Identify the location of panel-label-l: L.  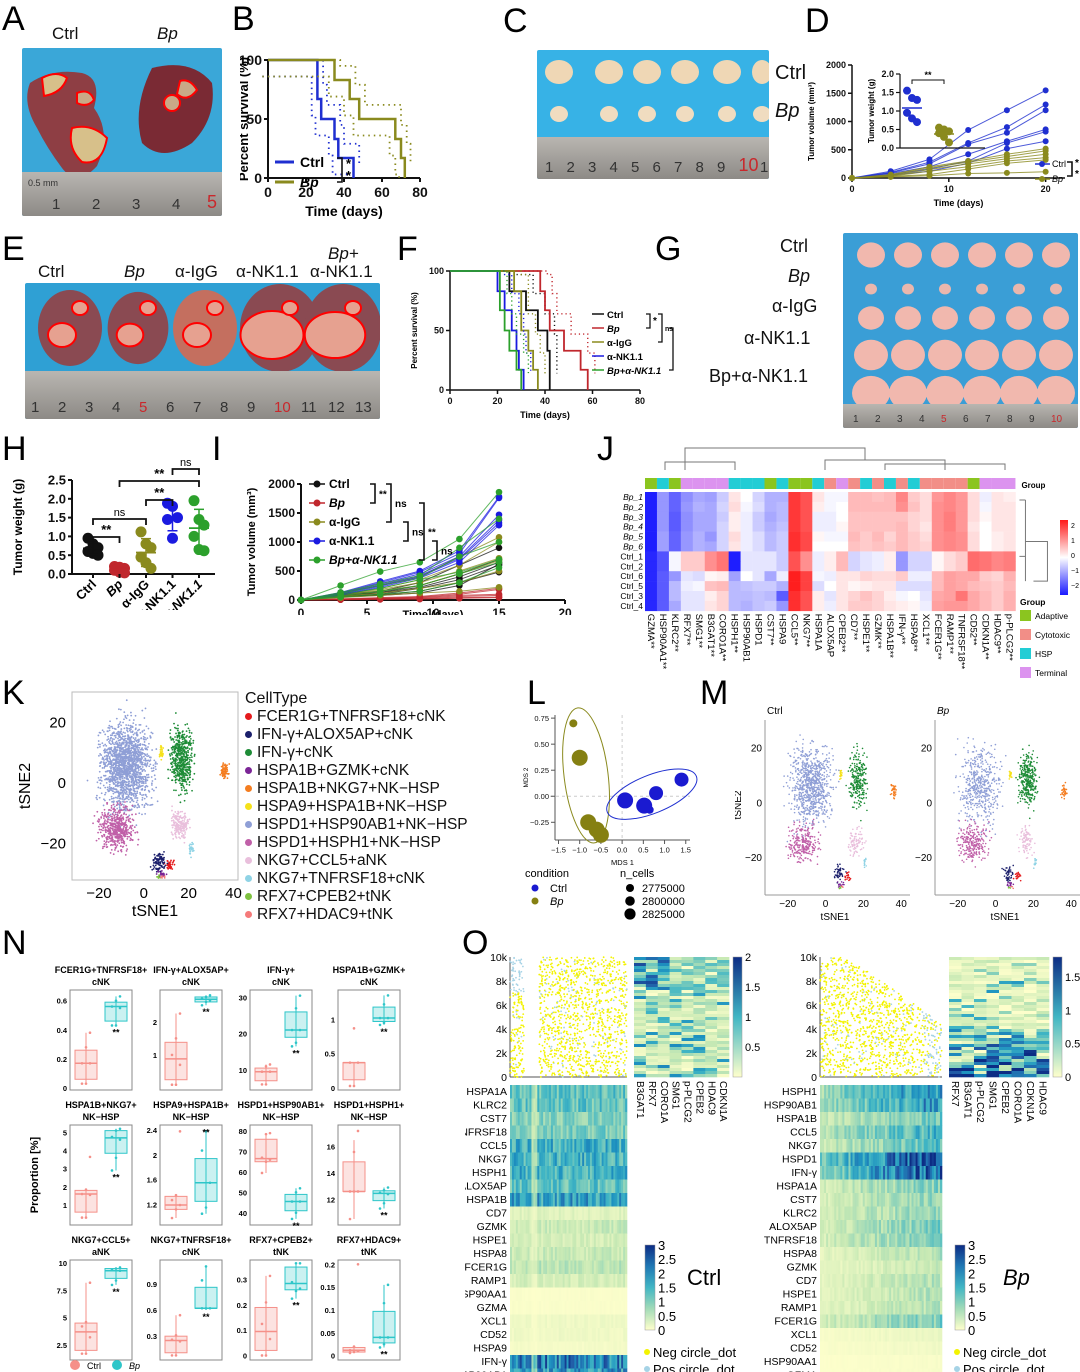
(536, 693).